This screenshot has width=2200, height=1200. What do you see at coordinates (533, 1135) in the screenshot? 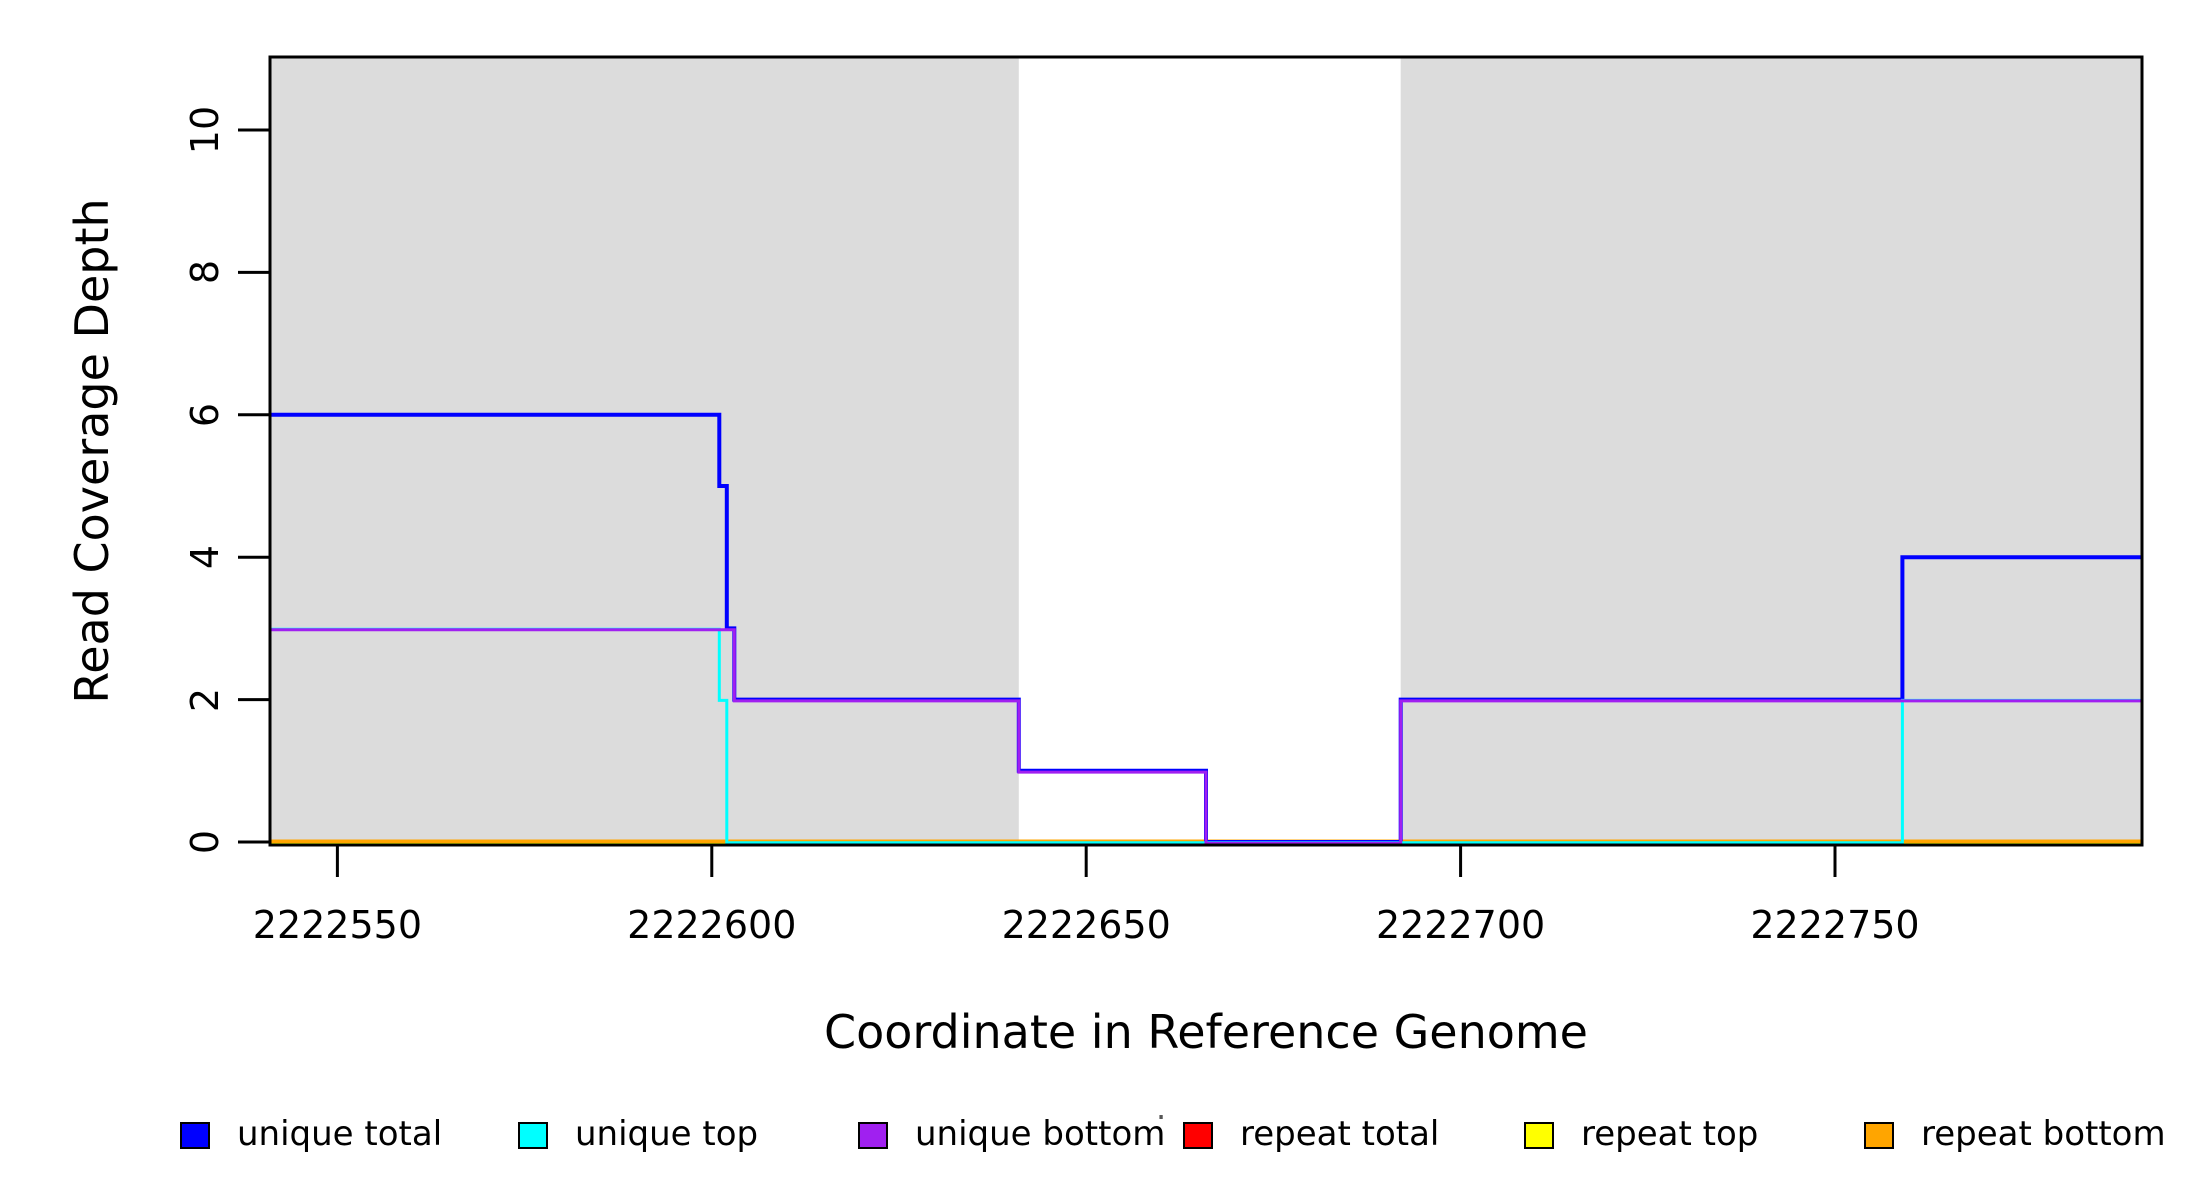
I see `legend-swatch-unique-top` at bounding box center [533, 1135].